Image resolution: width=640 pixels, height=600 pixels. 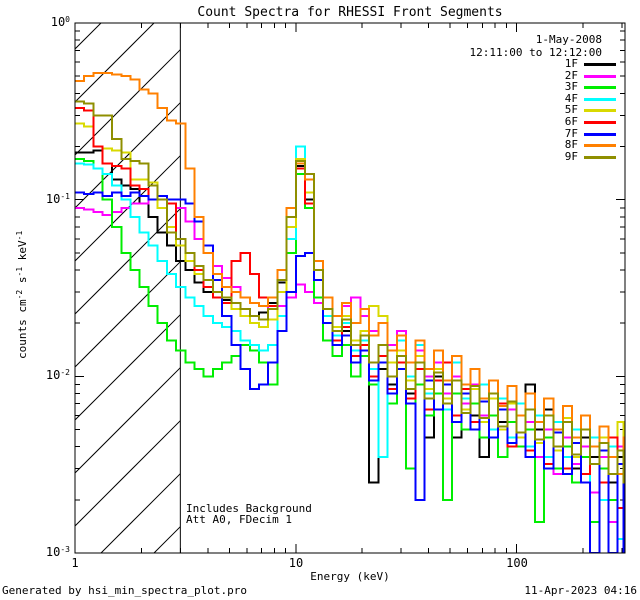 What do you see at coordinates (600, 64) in the screenshot?
I see `legend-swatch-1f` at bounding box center [600, 64].